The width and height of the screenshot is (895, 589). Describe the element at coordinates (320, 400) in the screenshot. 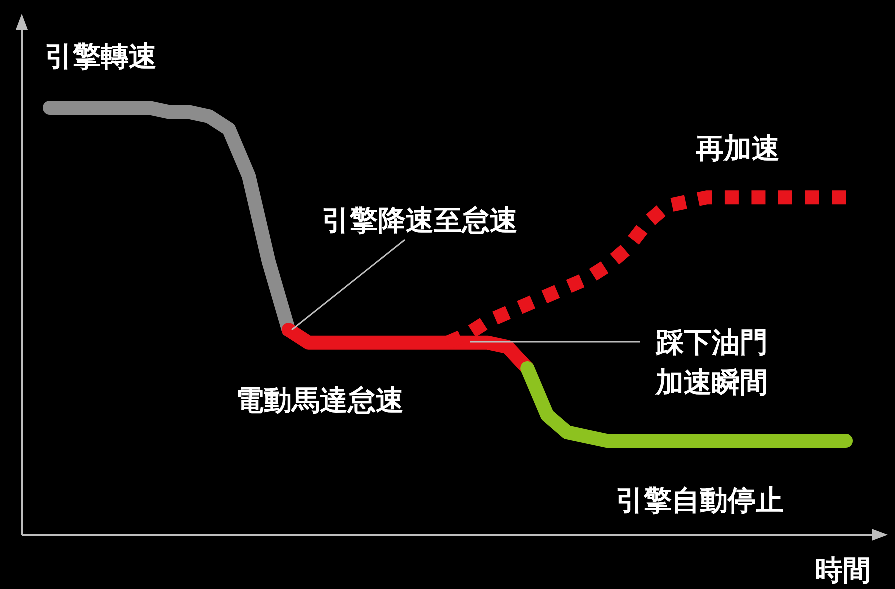

I see `series-label: 電動馬達怠速` at that location.